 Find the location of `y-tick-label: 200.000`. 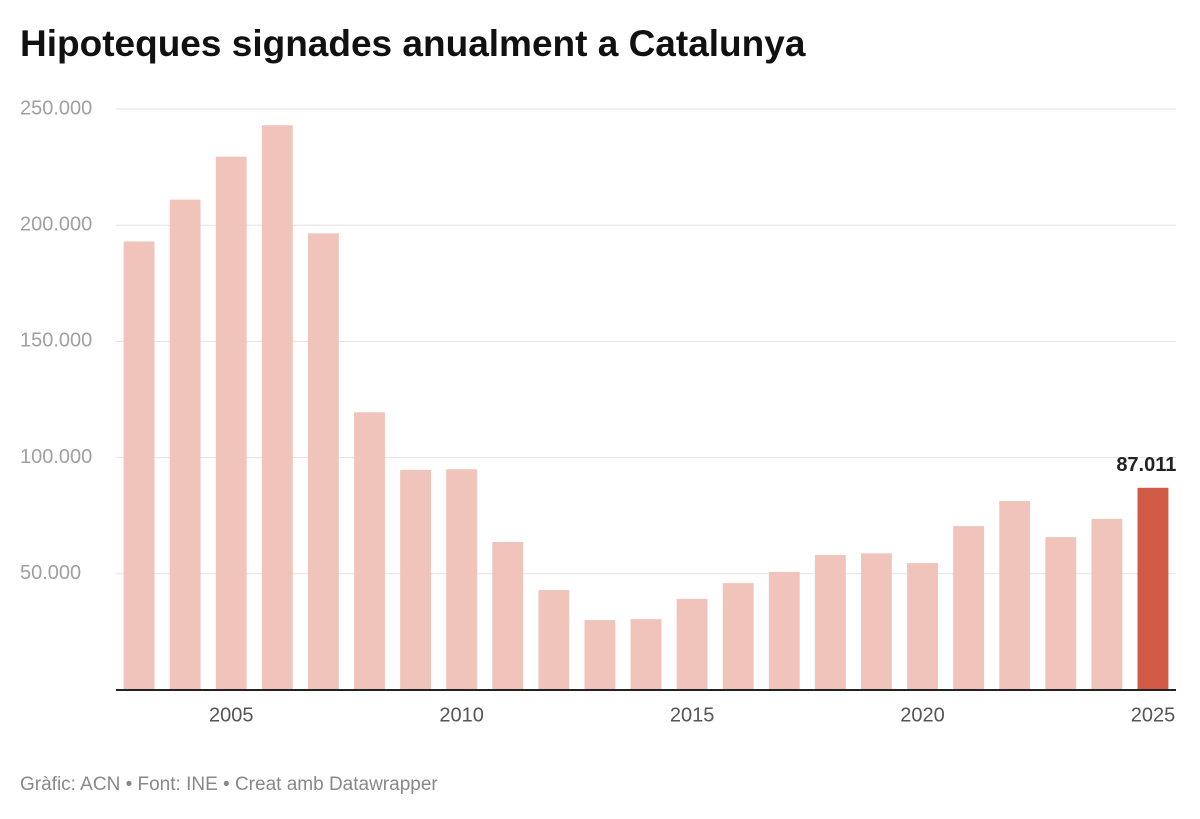

y-tick-label: 200.000 is located at coordinates (56, 224).